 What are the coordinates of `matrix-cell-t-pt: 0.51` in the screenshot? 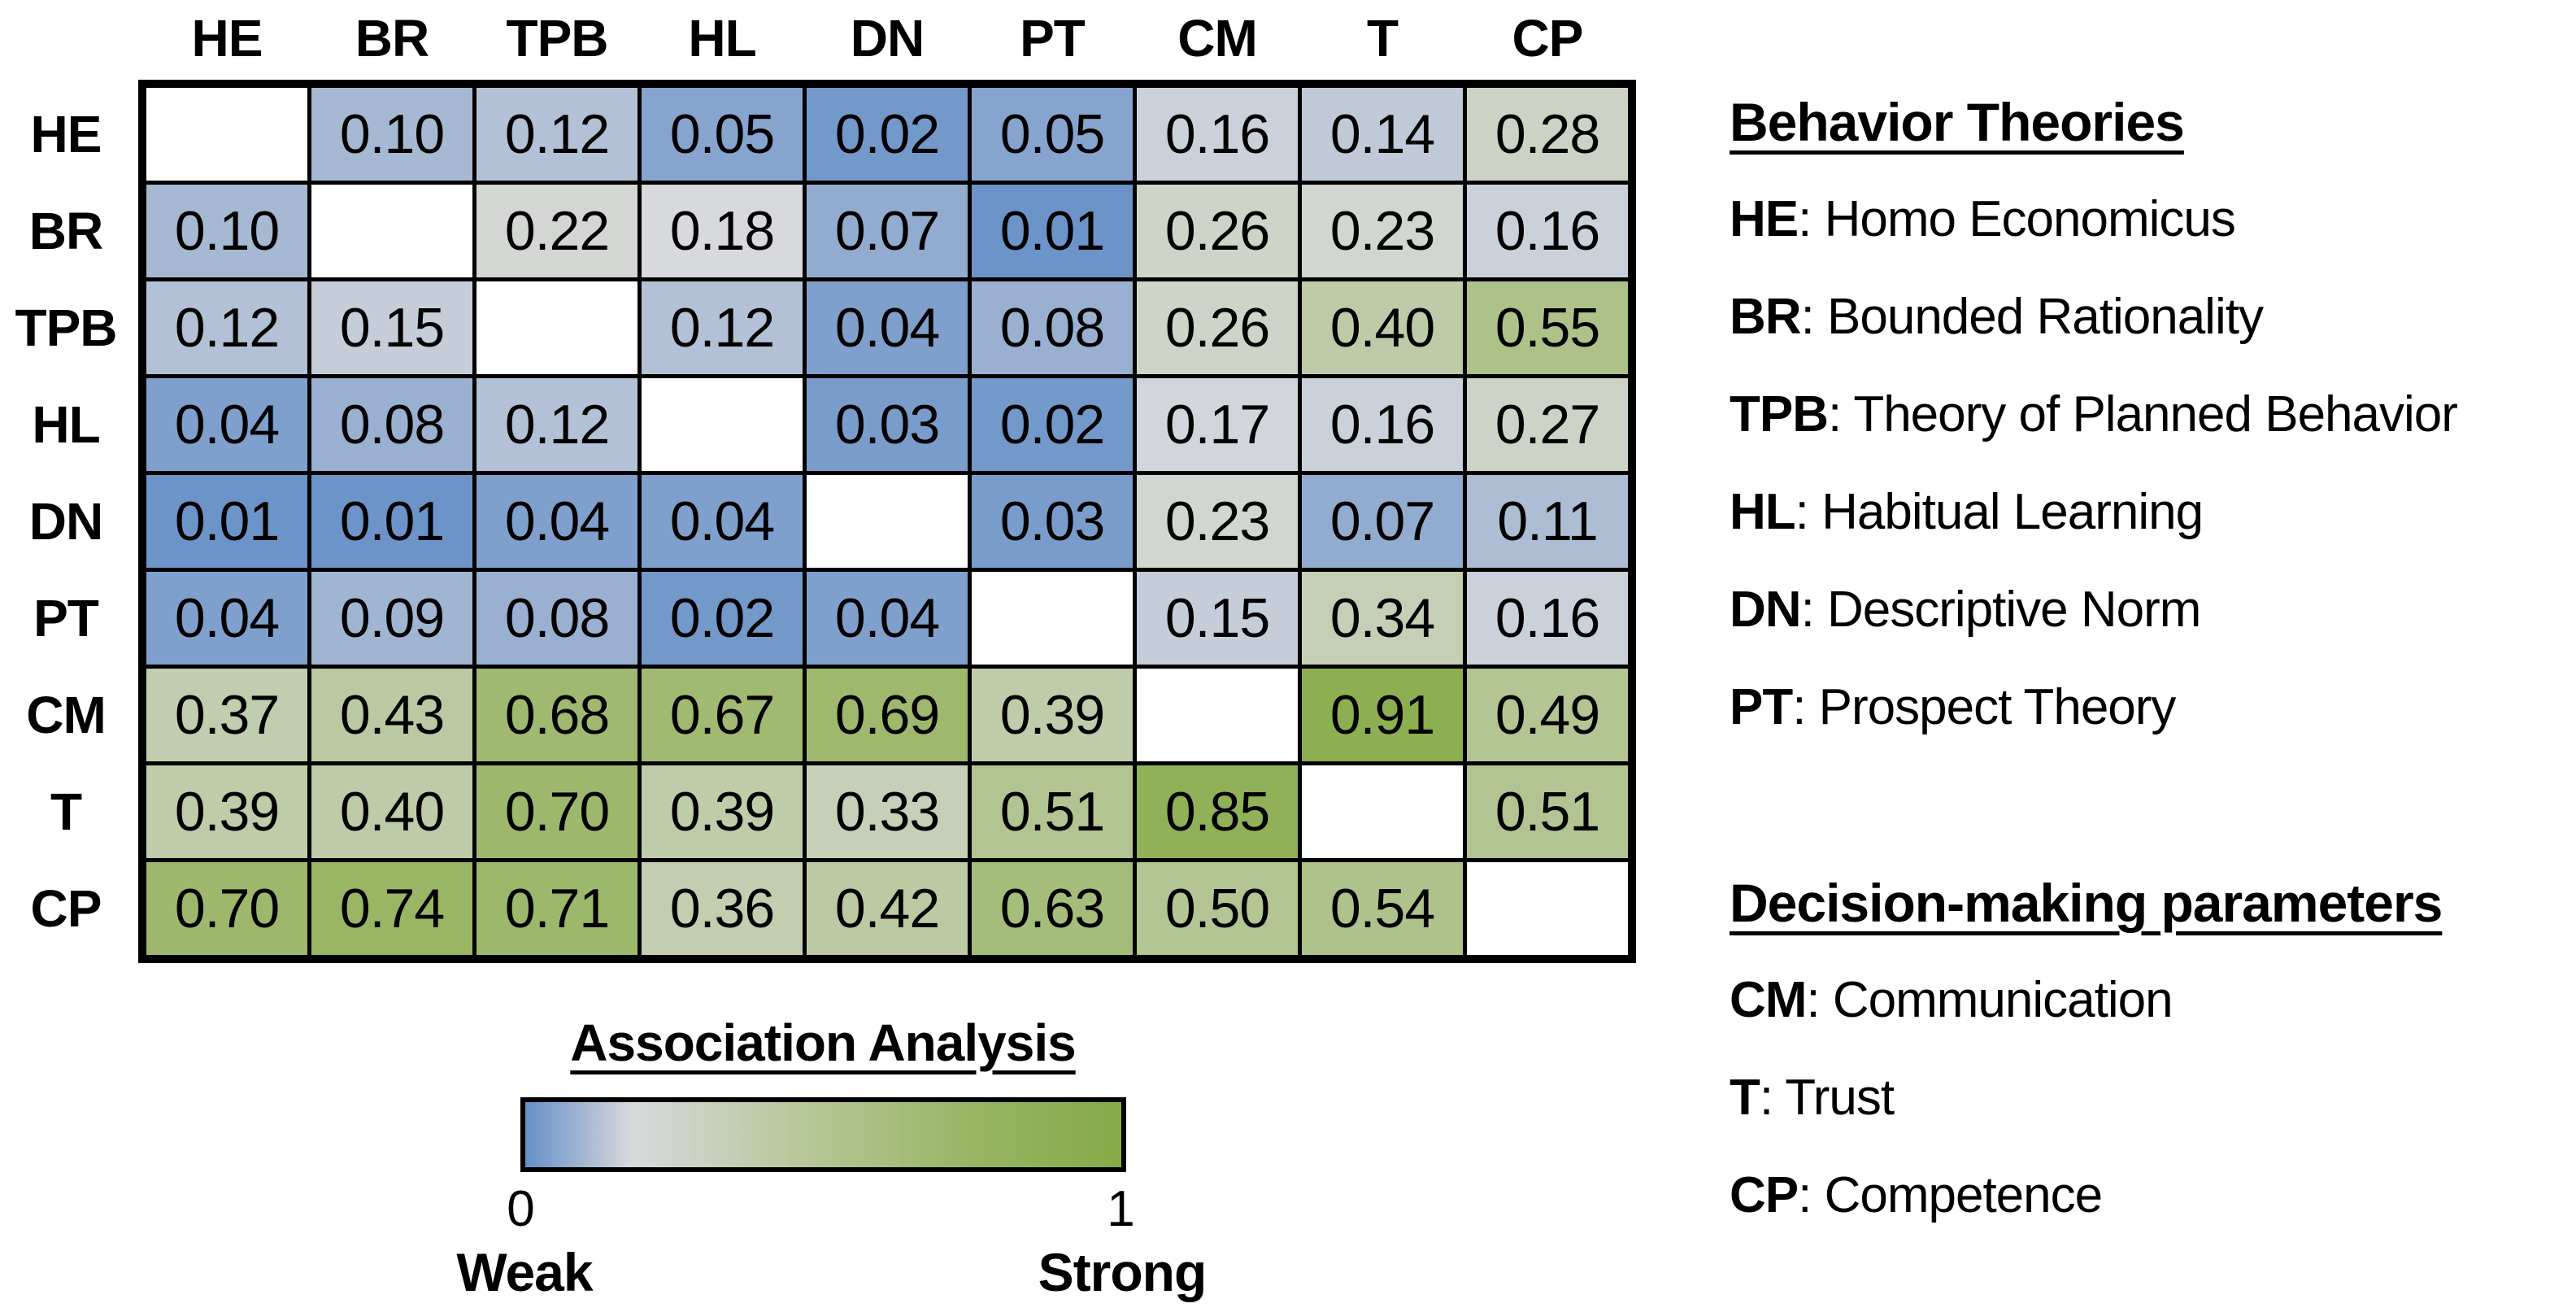 It's located at (1052, 811).